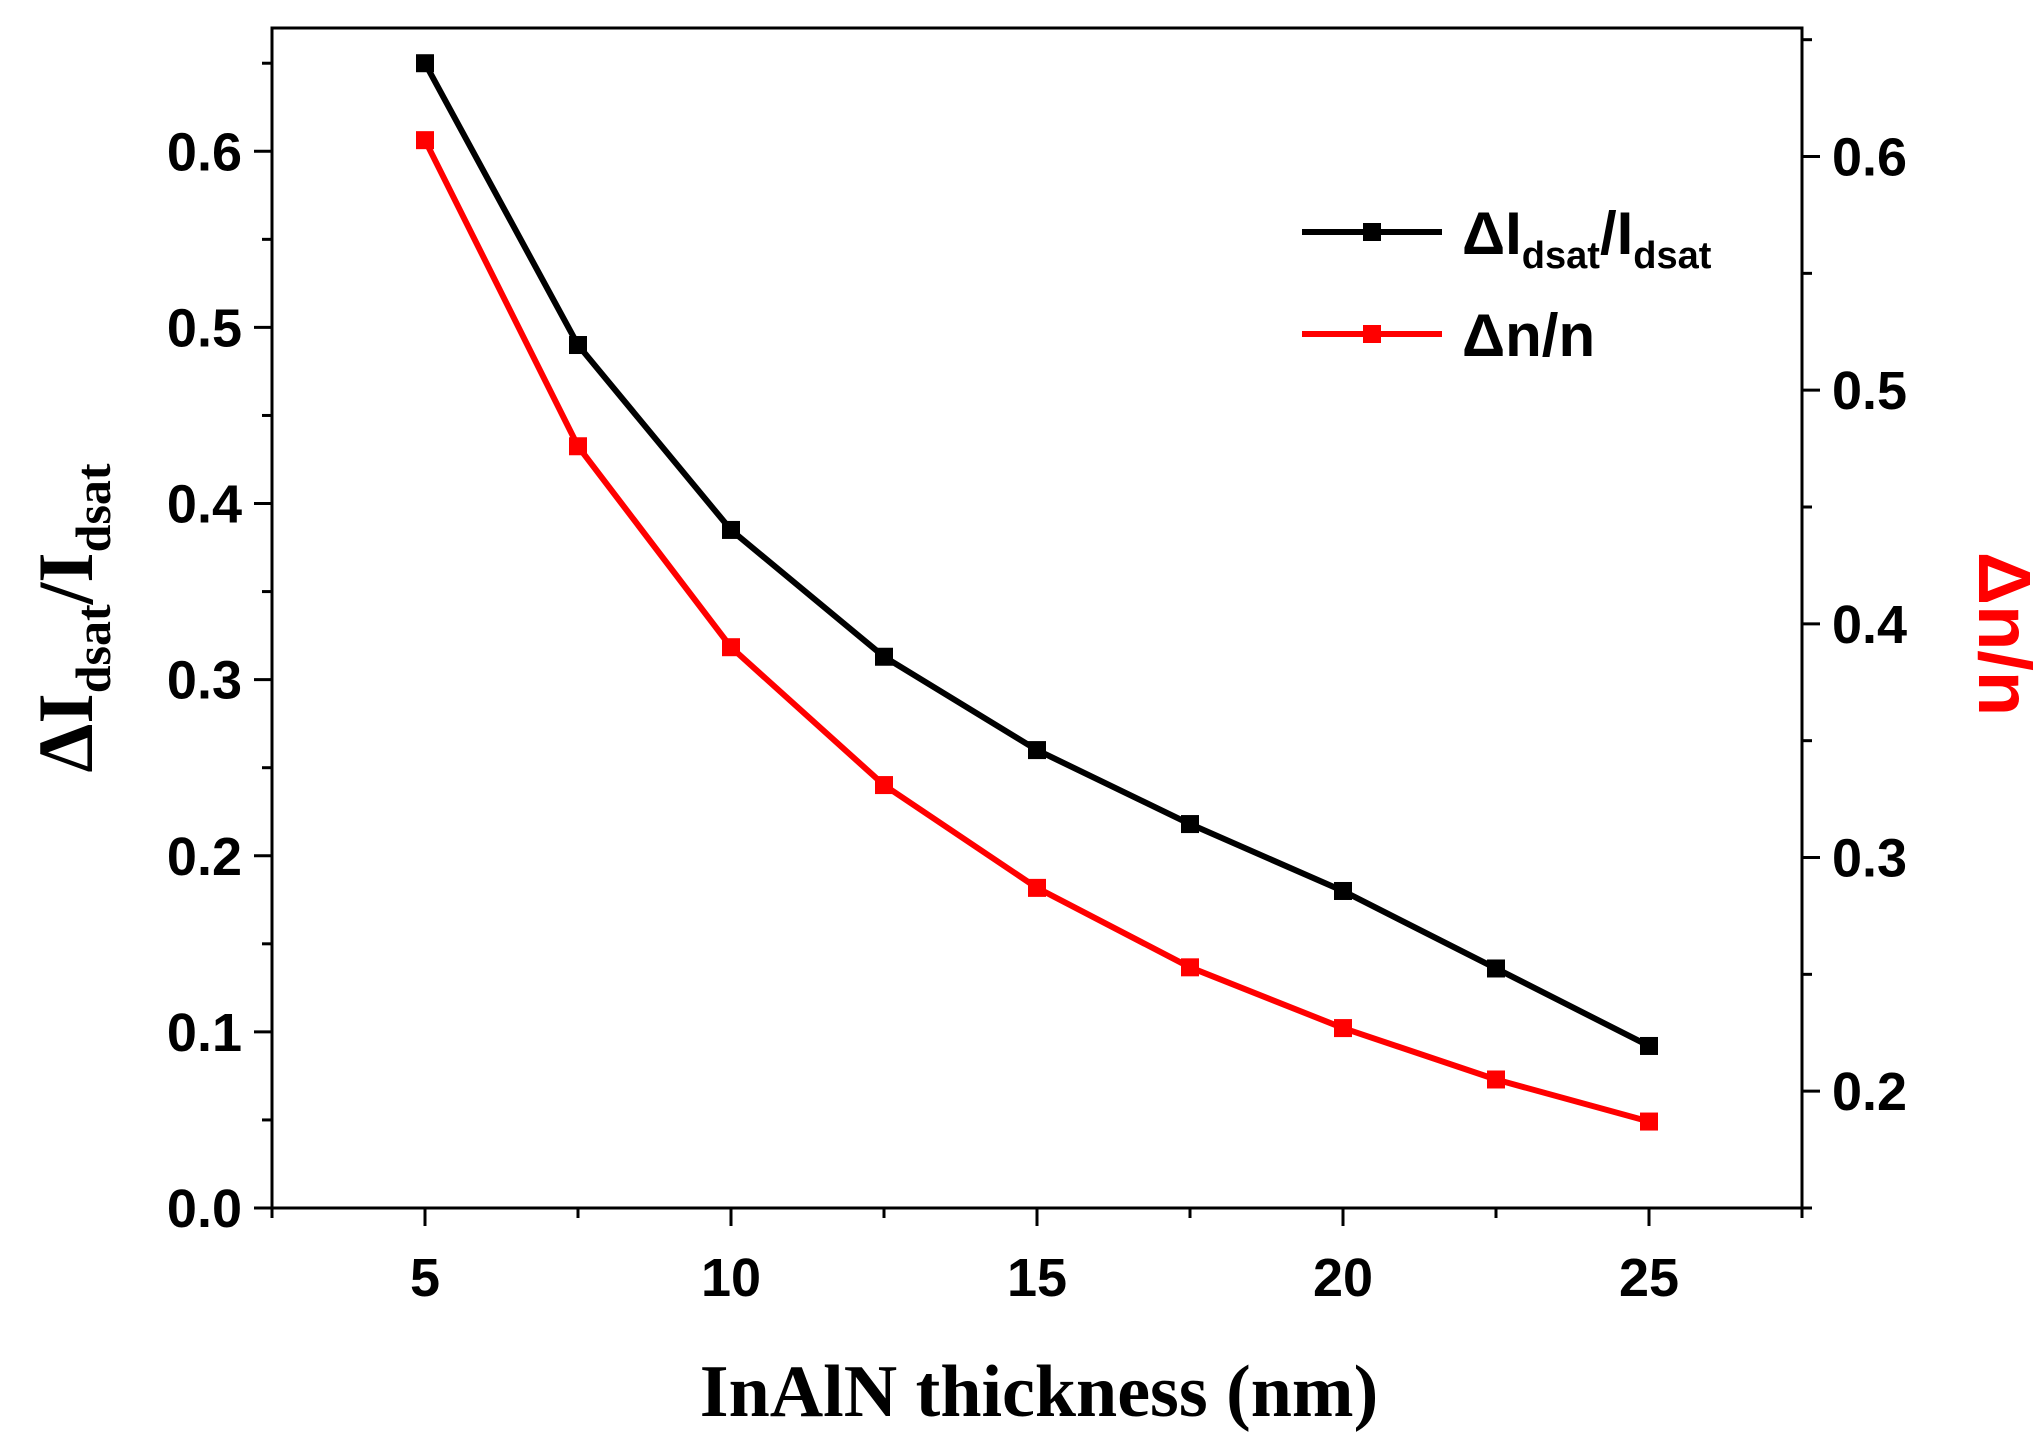 Image resolution: width=2044 pixels, height=1435 pixels. I want to click on y-right-tick-label: 0.4, so click(1869, 625).